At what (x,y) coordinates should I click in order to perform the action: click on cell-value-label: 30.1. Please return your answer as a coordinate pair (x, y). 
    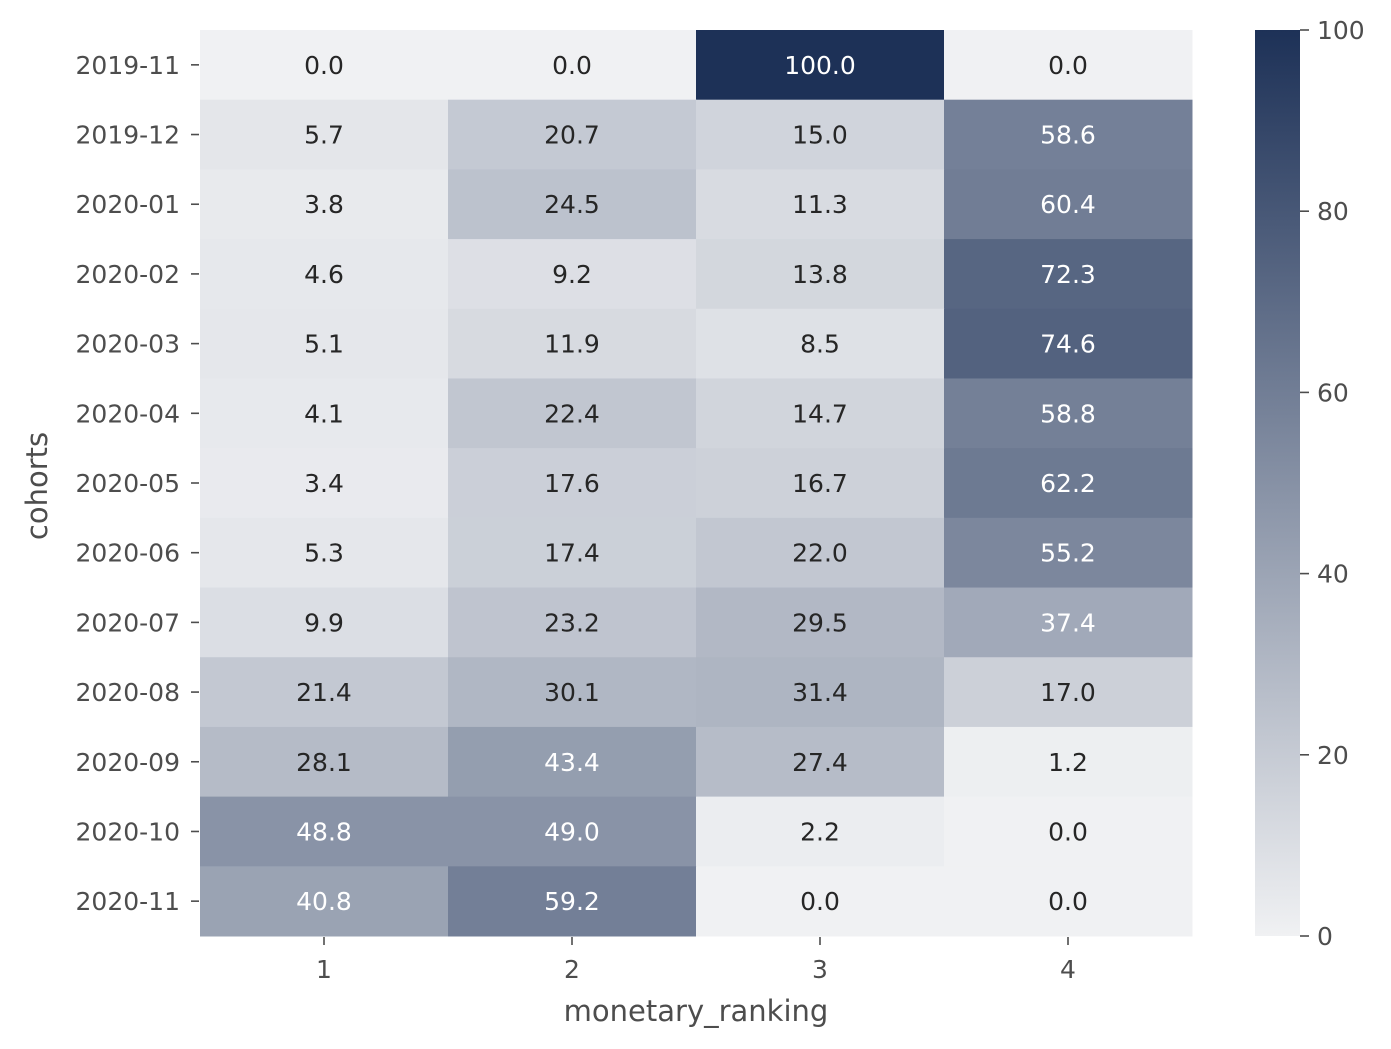
    Looking at the image, I should click on (572, 692).